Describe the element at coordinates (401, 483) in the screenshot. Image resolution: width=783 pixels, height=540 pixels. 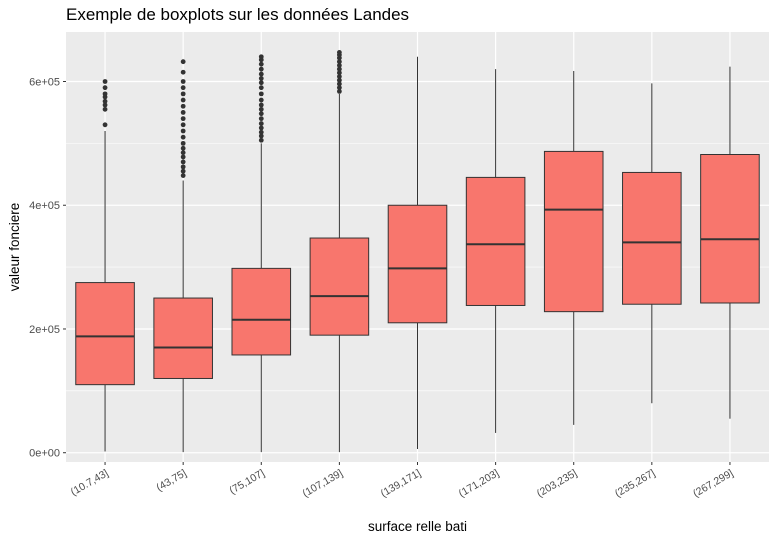
I see `x-tick-label: (139,171]` at that location.